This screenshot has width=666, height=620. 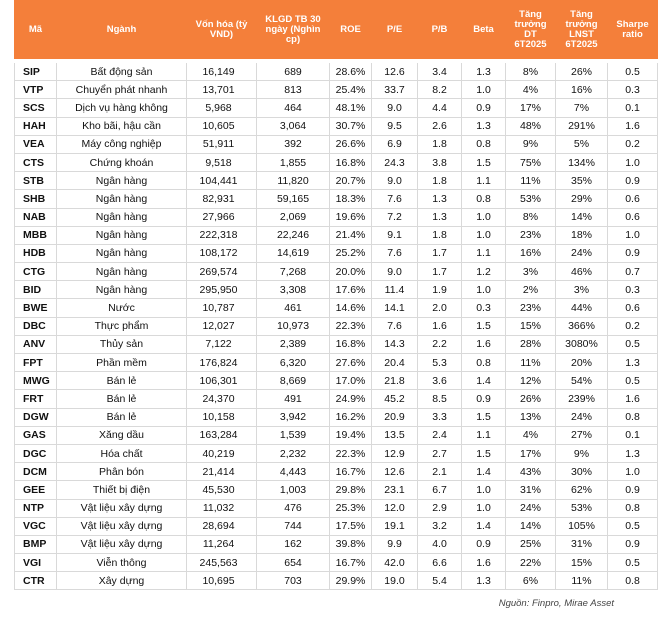 What do you see at coordinates (632, 308) in the screenshot?
I see `cell-sharpe: 0.6` at bounding box center [632, 308].